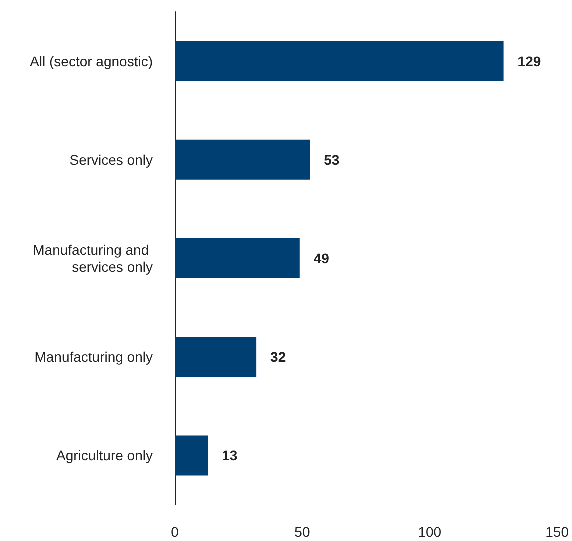 The width and height of the screenshot is (572, 541). Describe the element at coordinates (111, 160) in the screenshot. I see `y-tick-label: Services only` at that location.